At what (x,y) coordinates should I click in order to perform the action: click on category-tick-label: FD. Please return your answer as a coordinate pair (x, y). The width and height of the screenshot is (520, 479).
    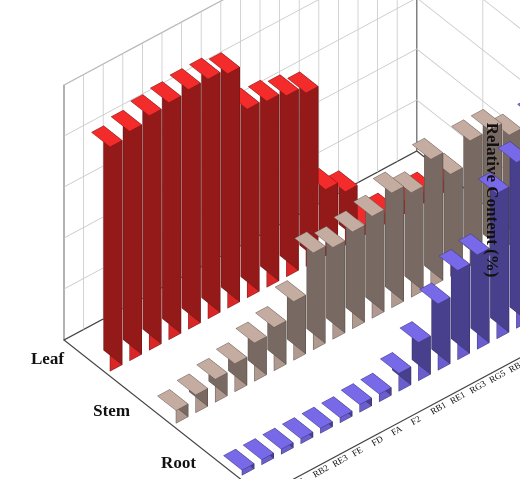
    Looking at the image, I should click on (377, 440).